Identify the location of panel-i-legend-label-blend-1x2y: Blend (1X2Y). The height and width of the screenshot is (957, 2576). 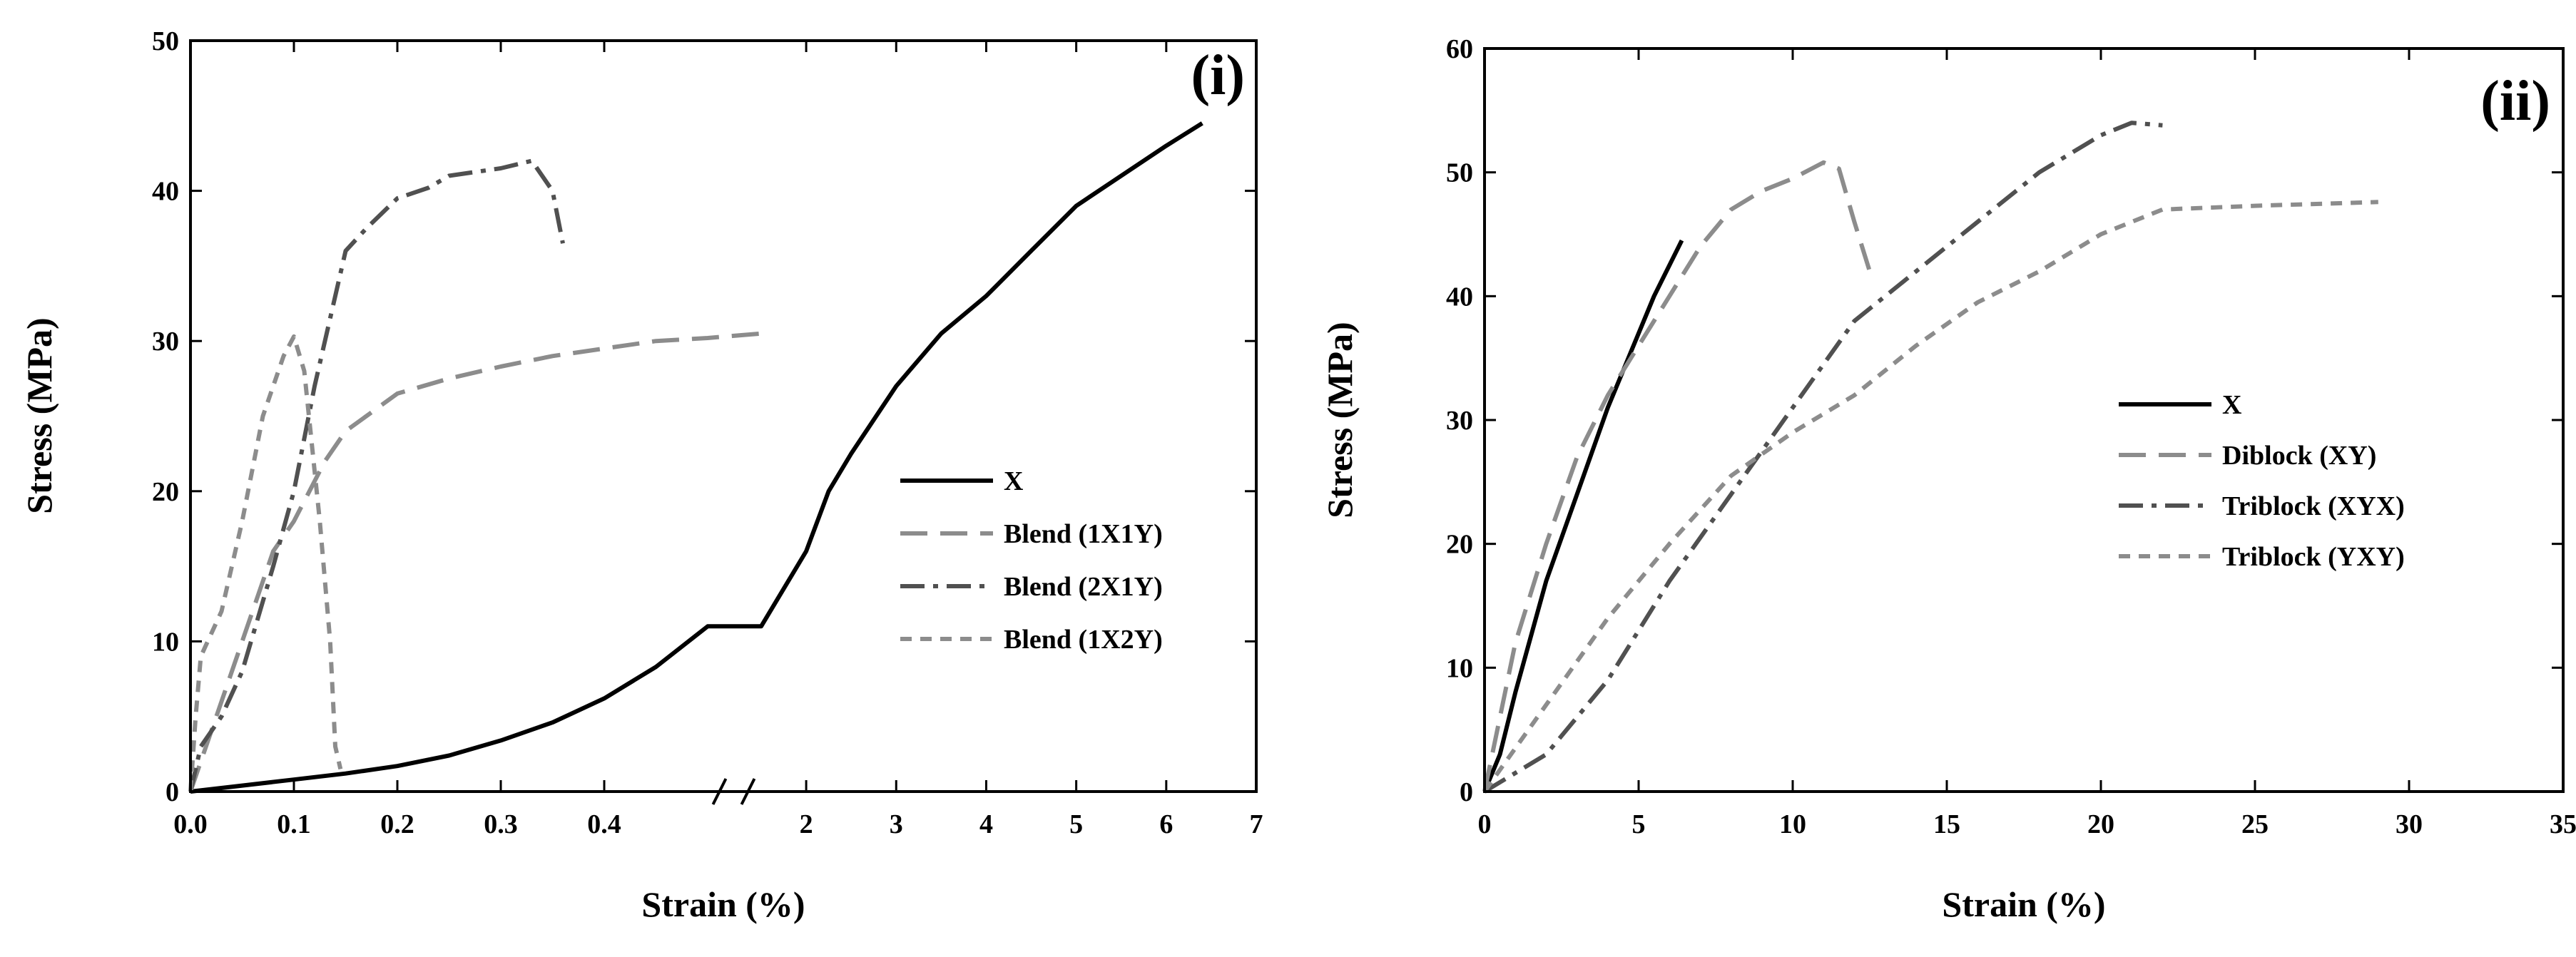
(1083, 640).